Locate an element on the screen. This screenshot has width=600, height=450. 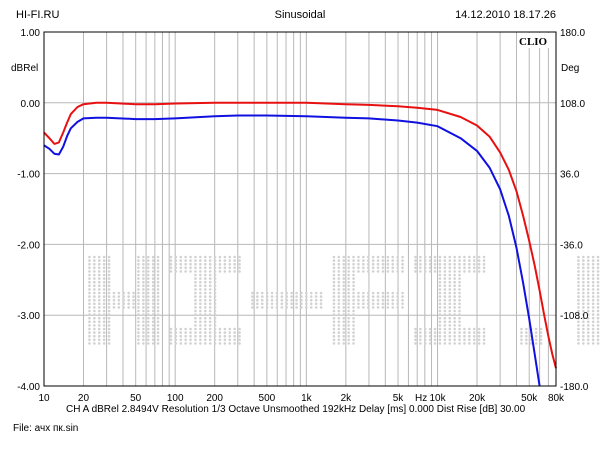
x-tick-label: 500 is located at coordinates (267, 398).